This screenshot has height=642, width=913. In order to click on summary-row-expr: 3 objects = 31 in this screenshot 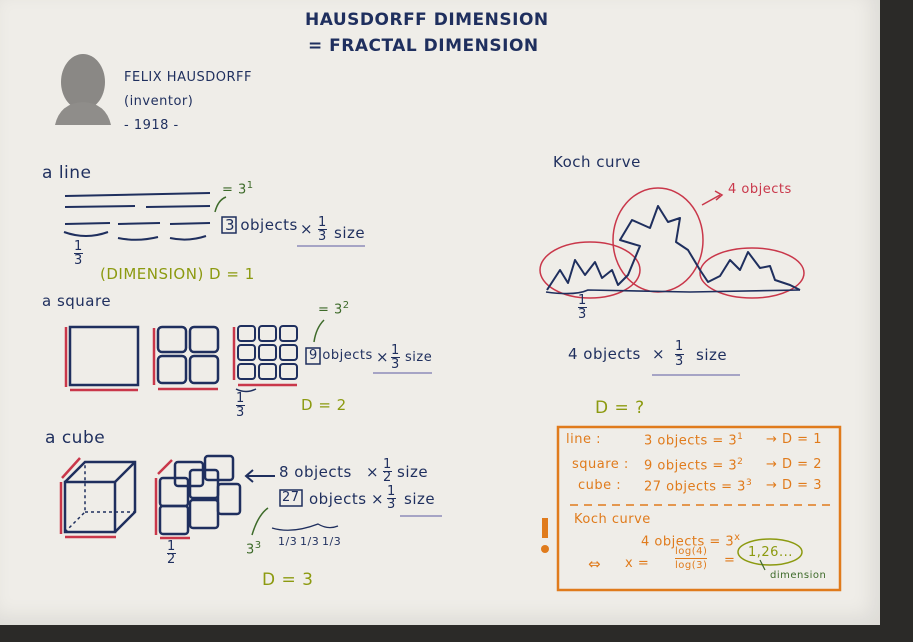, I will do `click(694, 440)`.